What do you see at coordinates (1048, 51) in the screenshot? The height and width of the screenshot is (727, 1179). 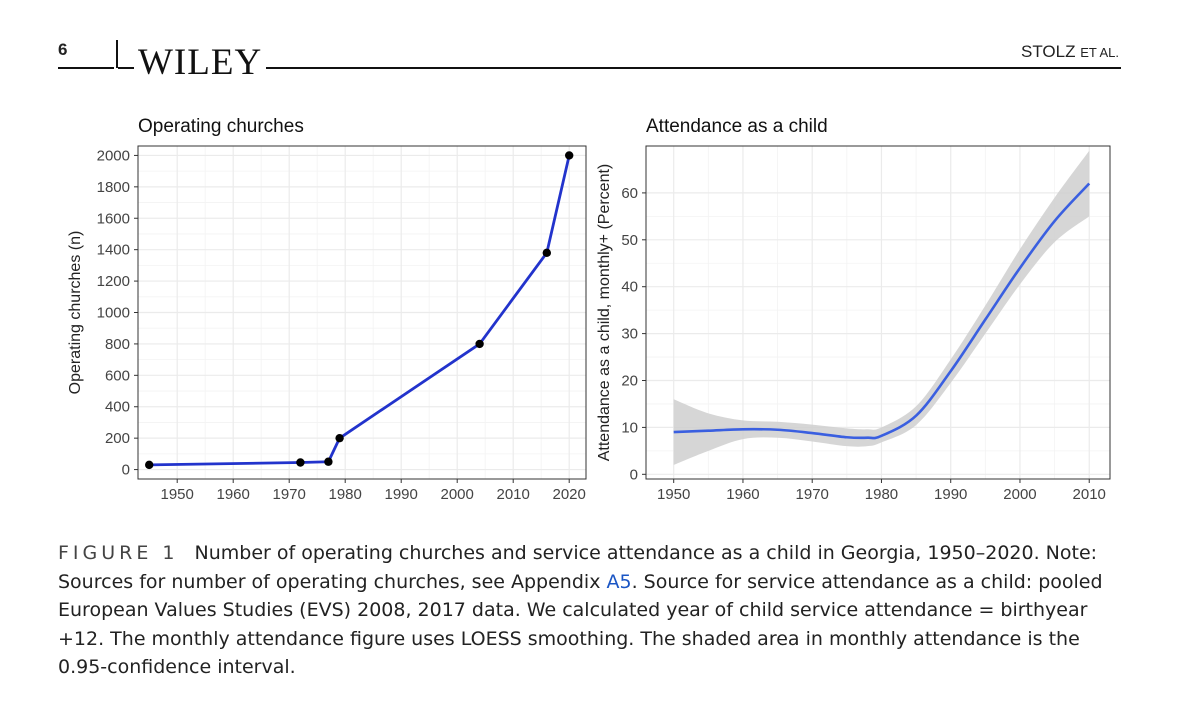 I see `author-name: STOLZ` at bounding box center [1048, 51].